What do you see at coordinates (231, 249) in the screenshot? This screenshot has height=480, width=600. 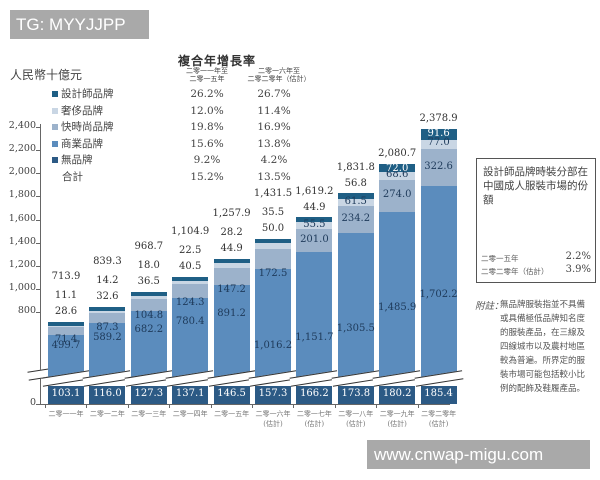 I see `label-luxury: 44.9` at bounding box center [231, 249].